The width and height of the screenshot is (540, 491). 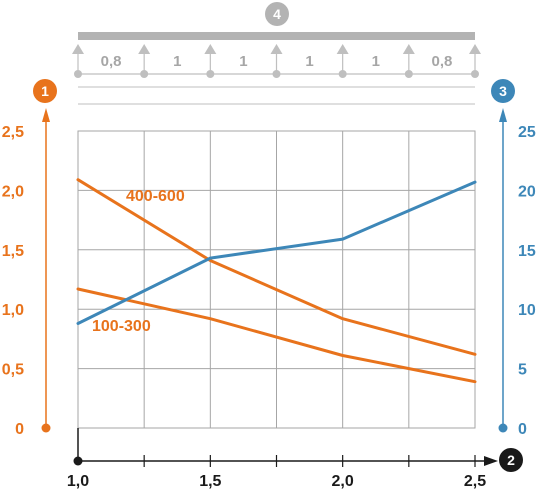 I want to click on x-axis-arrow, so click(x=491, y=461).